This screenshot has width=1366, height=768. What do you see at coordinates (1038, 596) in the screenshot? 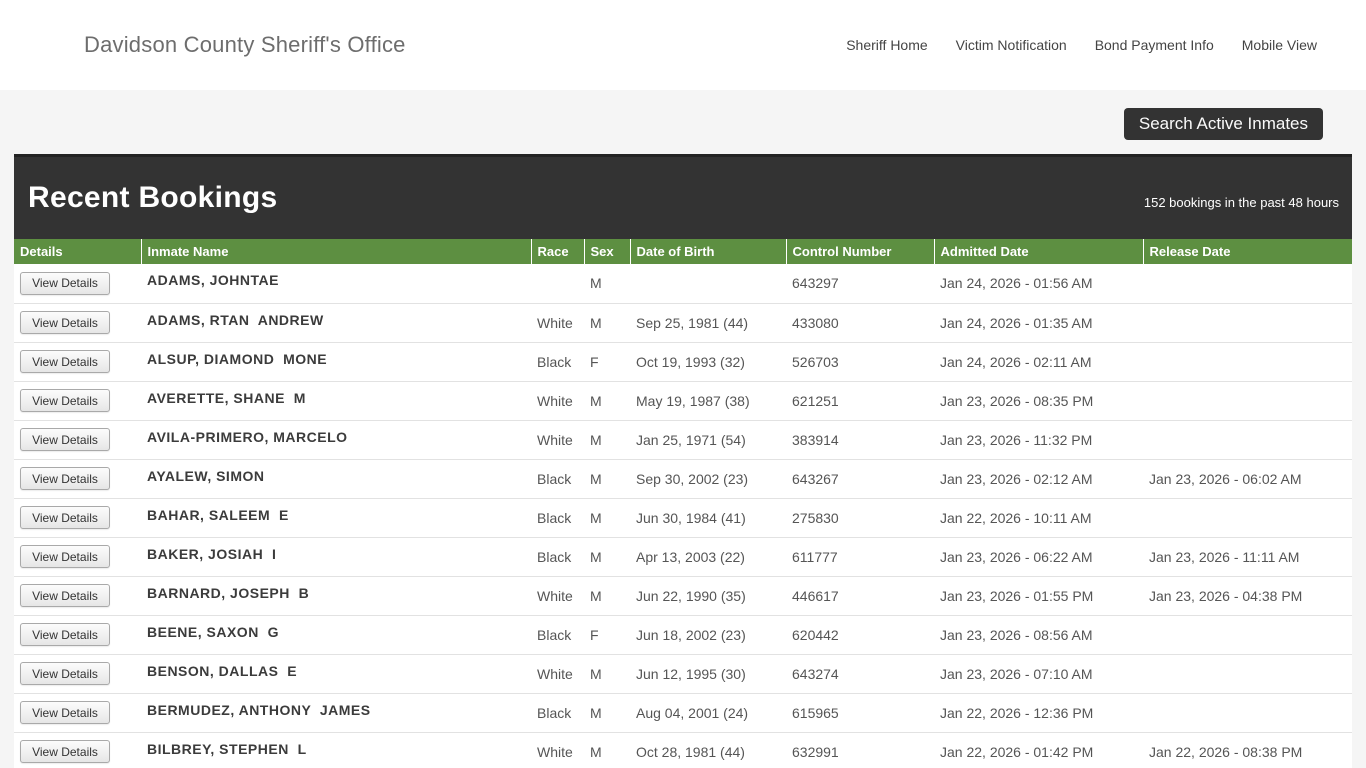
I see `admitted-date-cell: Jan 23, 2026 - 01:55 PM` at bounding box center [1038, 596].